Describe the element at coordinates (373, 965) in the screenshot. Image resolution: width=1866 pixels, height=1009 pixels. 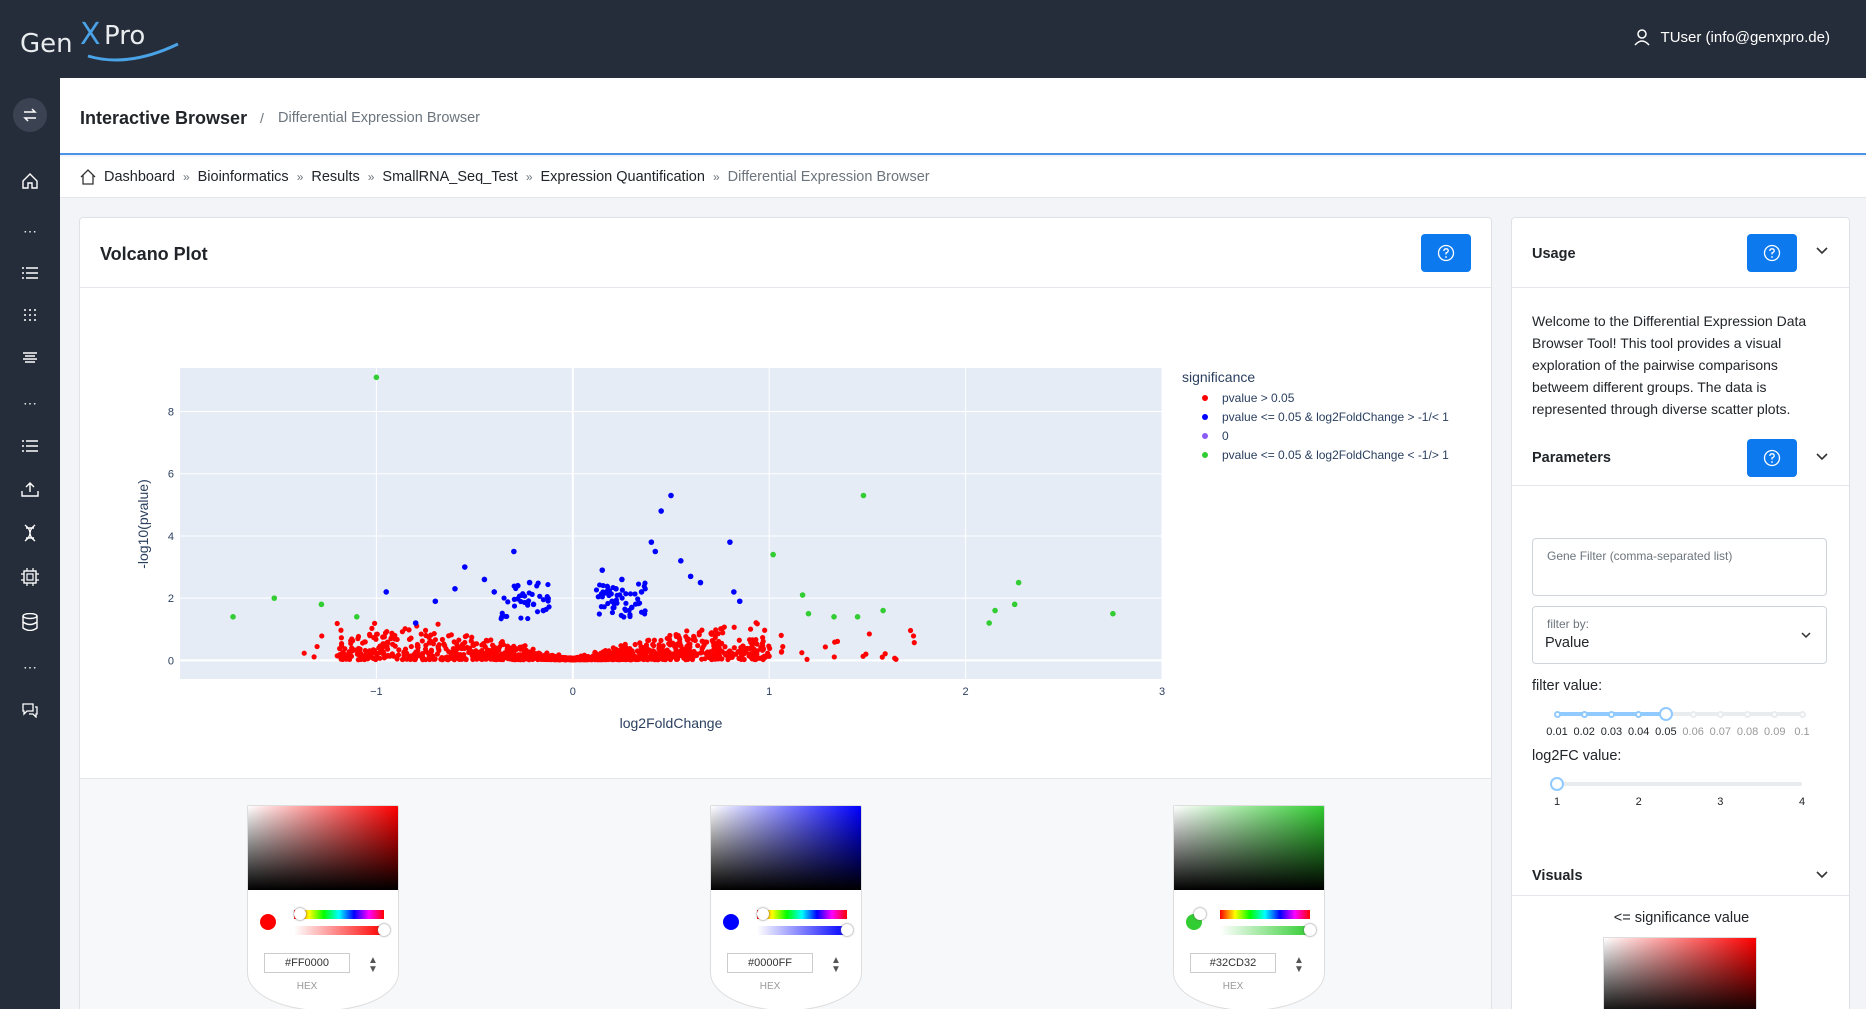
I see `format-toggle-icon: ▲ ▼` at that location.